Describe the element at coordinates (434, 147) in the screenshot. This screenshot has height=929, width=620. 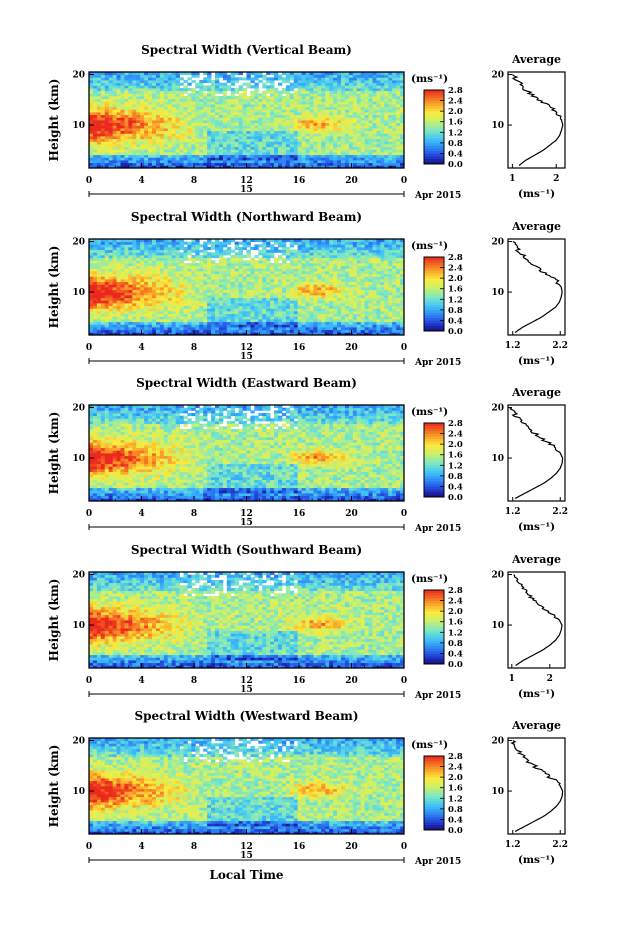
I see `colorbar-swatch` at that location.